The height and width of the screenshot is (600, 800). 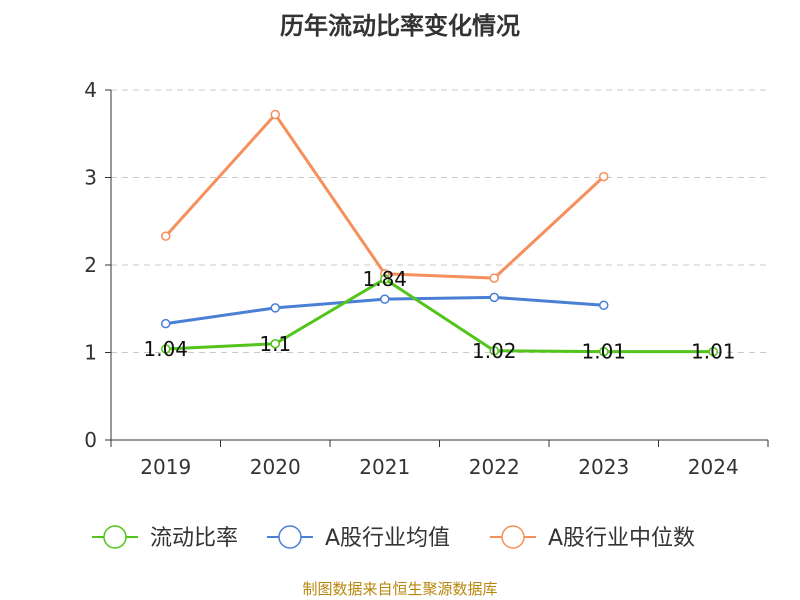 What do you see at coordinates (384, 467) in the screenshot?
I see `x-tick-label: 2021` at bounding box center [384, 467].